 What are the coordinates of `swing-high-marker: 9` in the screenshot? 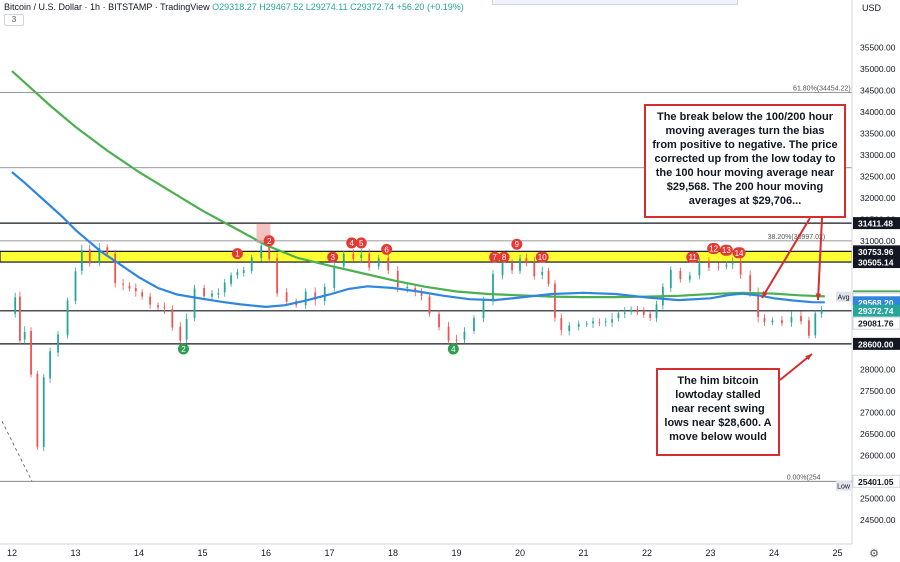 It's located at (517, 244).